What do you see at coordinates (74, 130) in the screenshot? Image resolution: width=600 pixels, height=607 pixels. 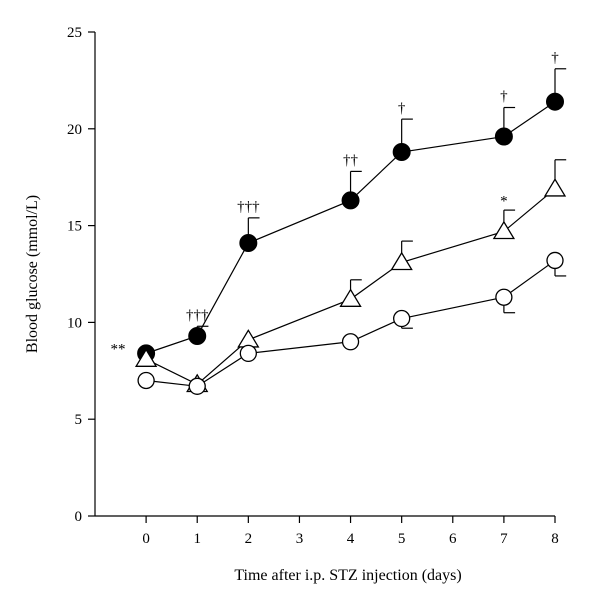 I see `y-tick-label: 20` at bounding box center [74, 130].